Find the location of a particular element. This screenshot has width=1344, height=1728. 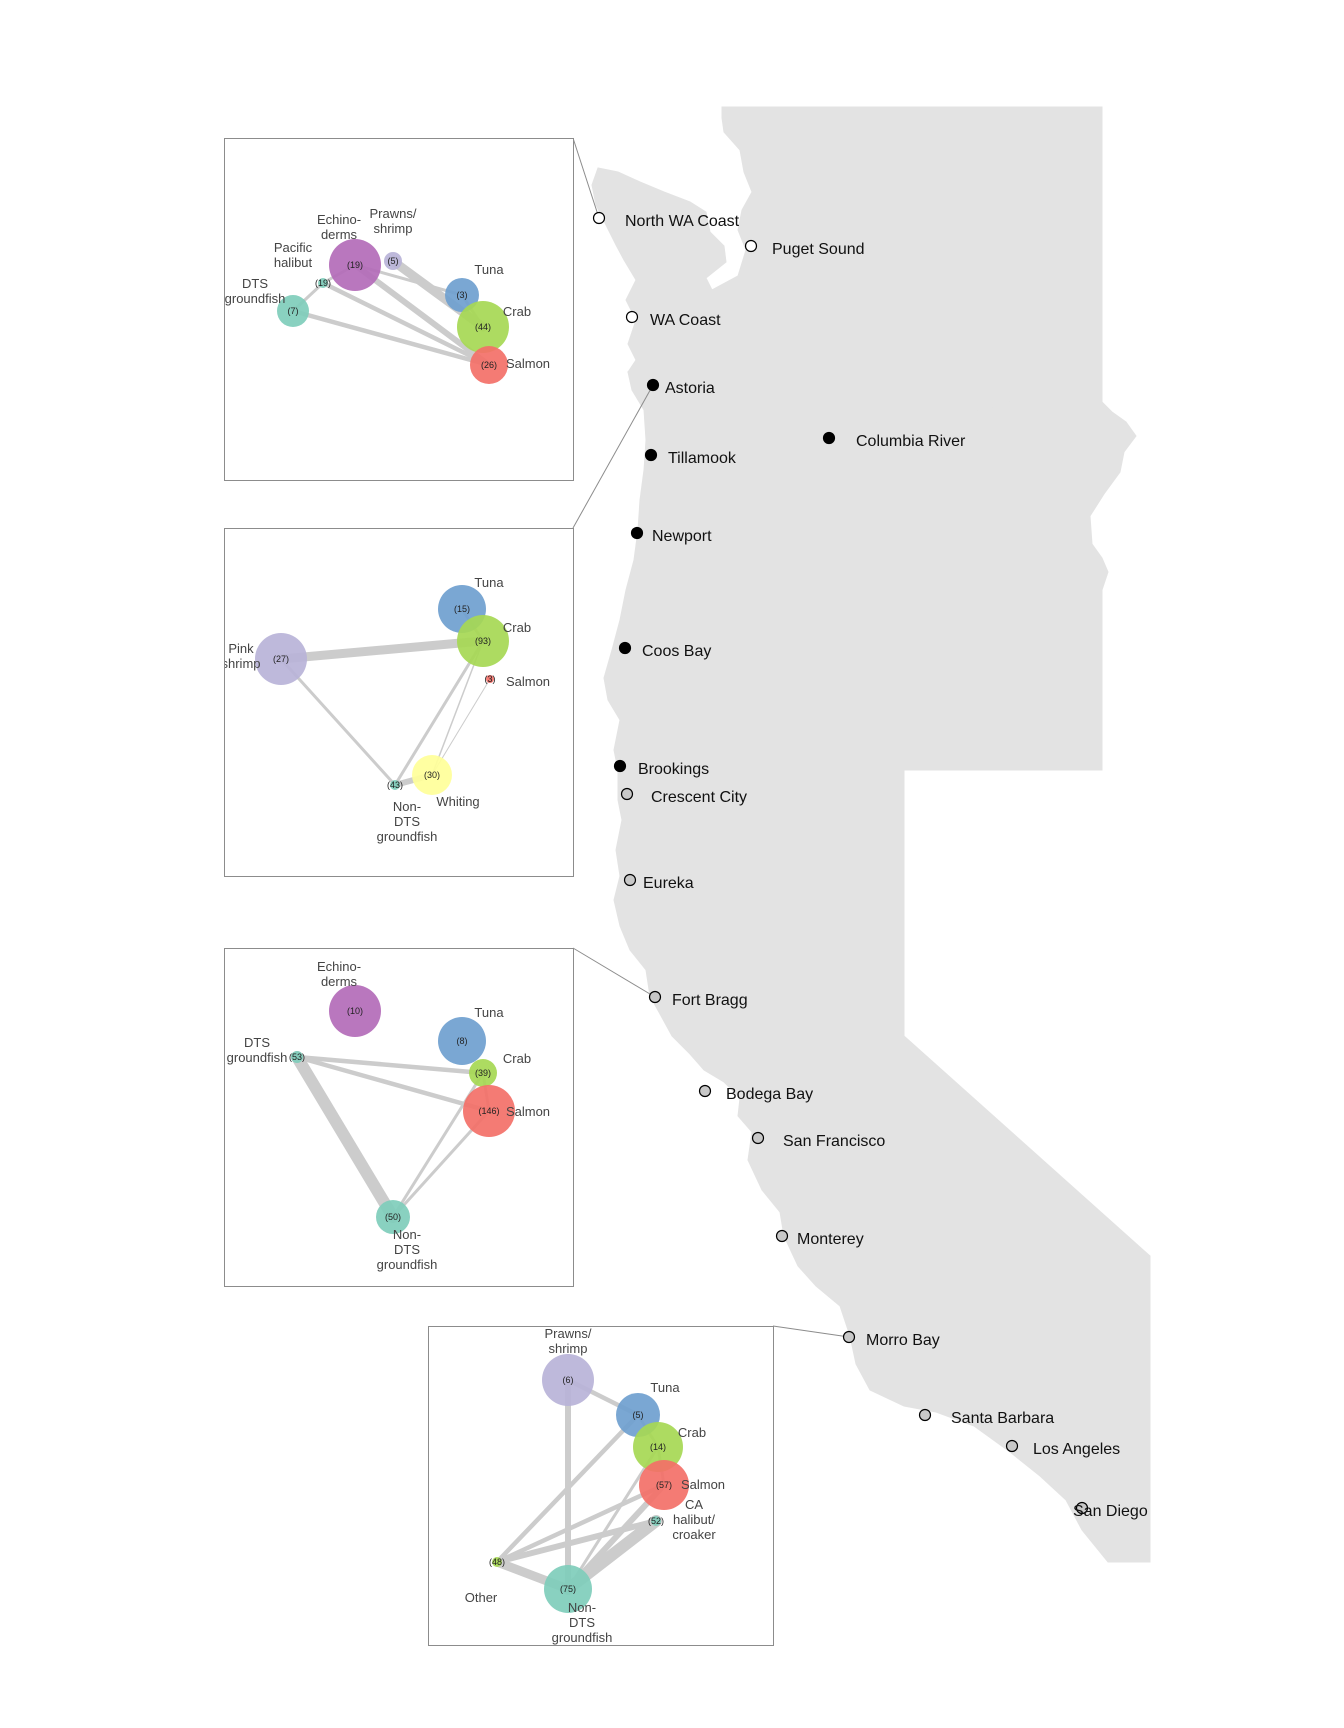

inset-connector-lines is located at coordinates (711, 737).